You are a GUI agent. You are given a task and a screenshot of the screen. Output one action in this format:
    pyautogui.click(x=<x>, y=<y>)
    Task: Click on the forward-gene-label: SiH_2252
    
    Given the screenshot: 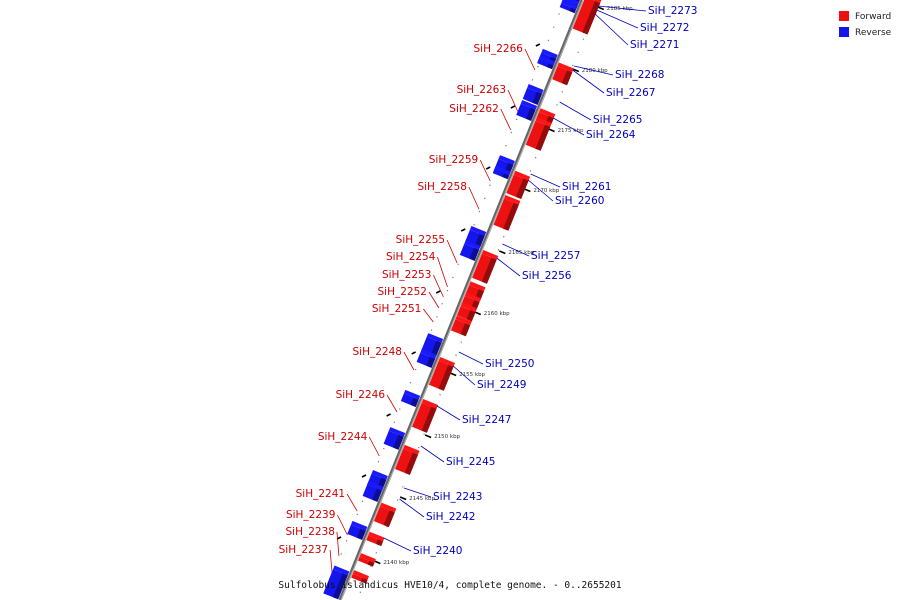 What is the action you would take?
    pyautogui.click(x=402, y=292)
    